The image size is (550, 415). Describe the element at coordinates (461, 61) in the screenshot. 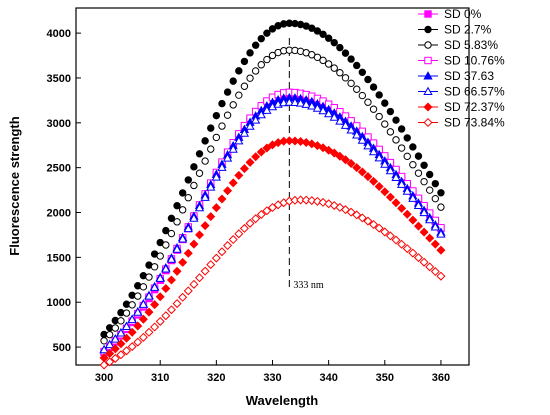

I see `legend-item: SD 10.76%` at that location.